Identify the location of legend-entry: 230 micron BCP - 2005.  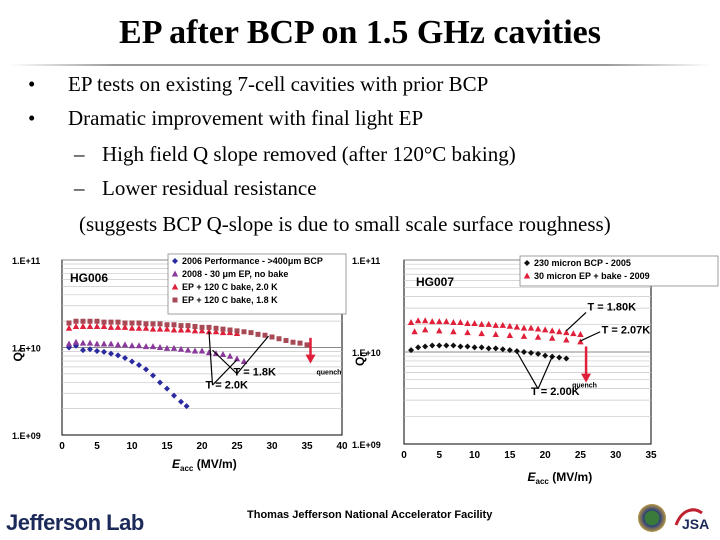
(582, 263).